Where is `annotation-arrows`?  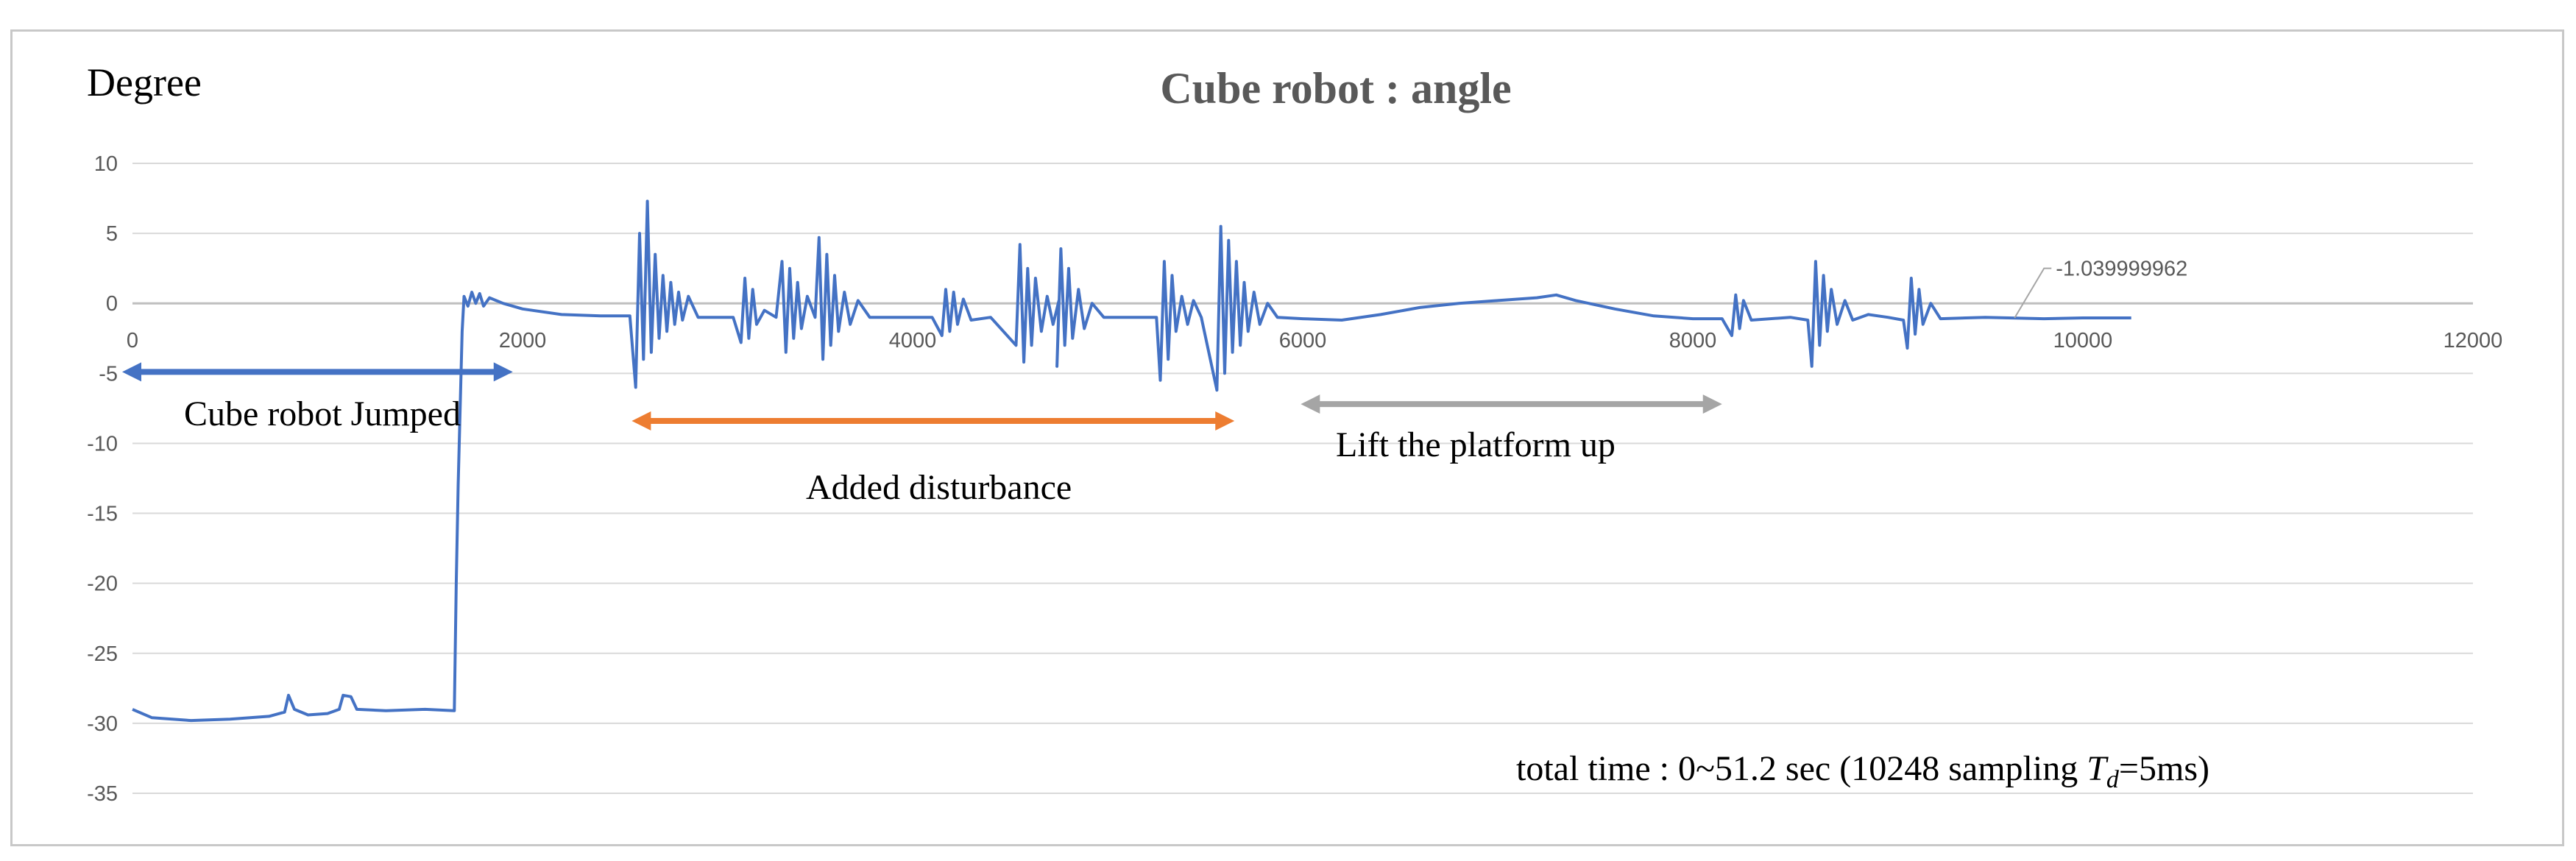 annotation-arrows is located at coordinates (922, 396).